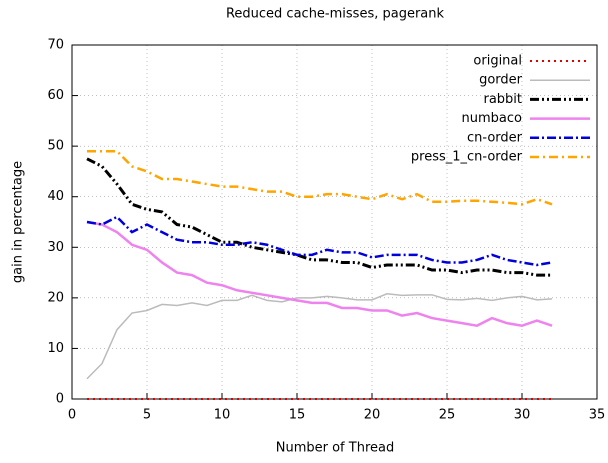  What do you see at coordinates (55, 247) in the screenshot?
I see `y-tick-label: 30` at bounding box center [55, 247].